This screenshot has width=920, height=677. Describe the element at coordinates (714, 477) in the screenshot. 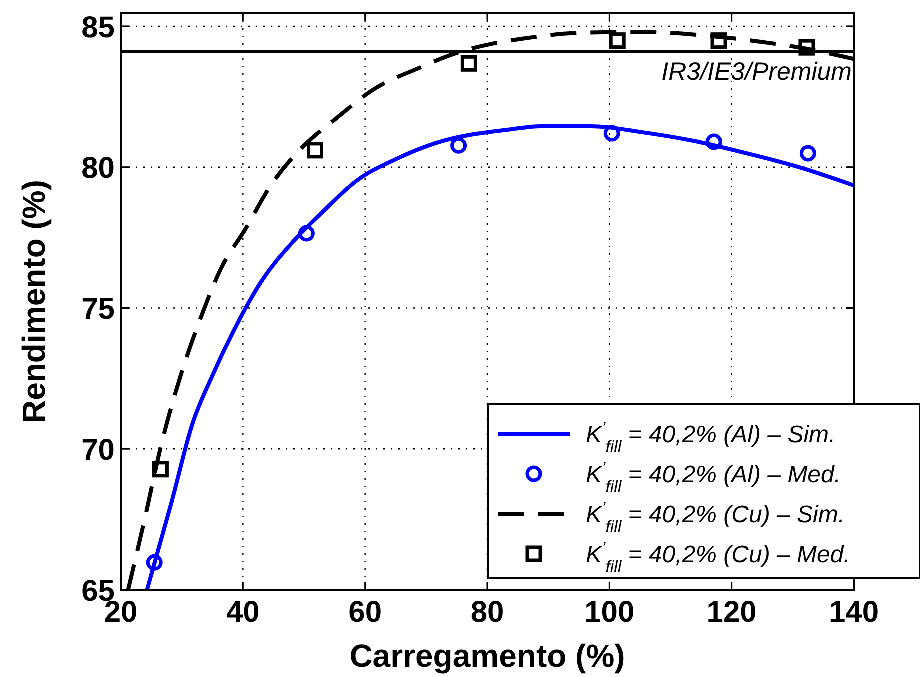

I see `legend-label: K$^{’}$$_{fill}$ = 40,2% (Al) – Med.` at that location.